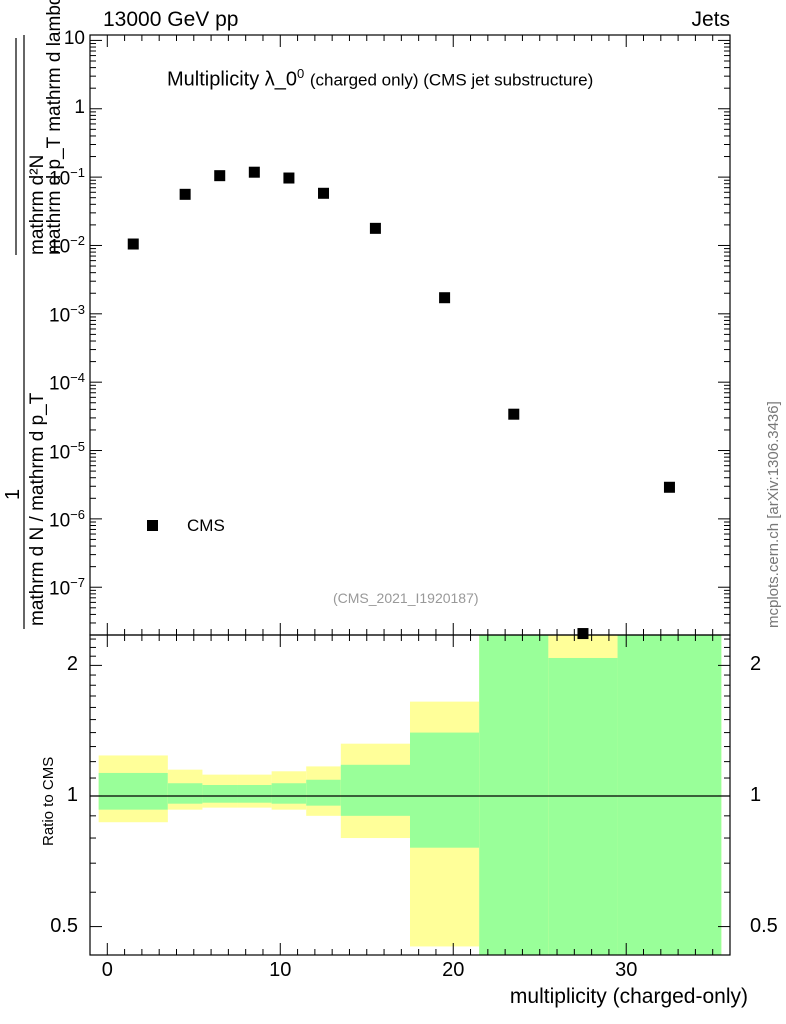 The height and width of the screenshot is (1024, 786). I want to click on main-ytick-exponent: −4, so click(77, 378).